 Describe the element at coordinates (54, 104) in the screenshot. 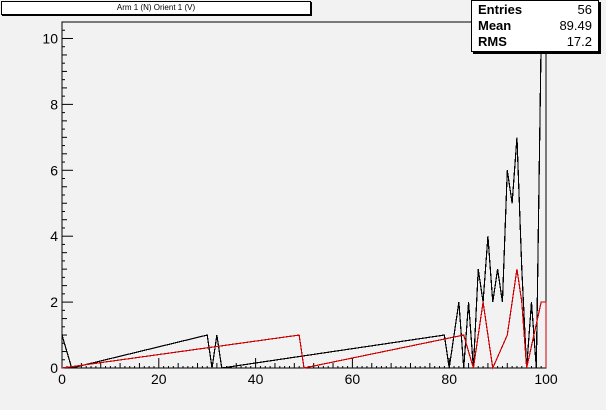

I see `y-tick-label: 8` at that location.